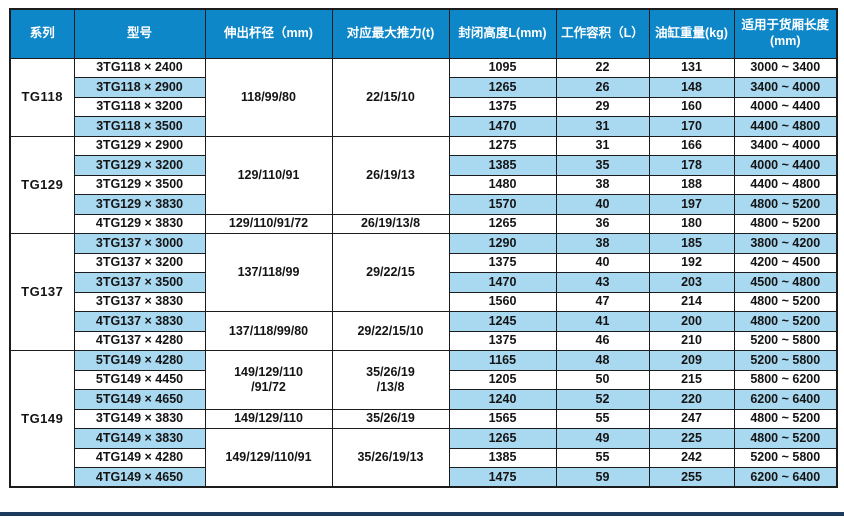 The width and height of the screenshot is (844, 521). Describe the element at coordinates (691, 145) in the screenshot. I see `cylinder-weight-cell: 166` at that location.